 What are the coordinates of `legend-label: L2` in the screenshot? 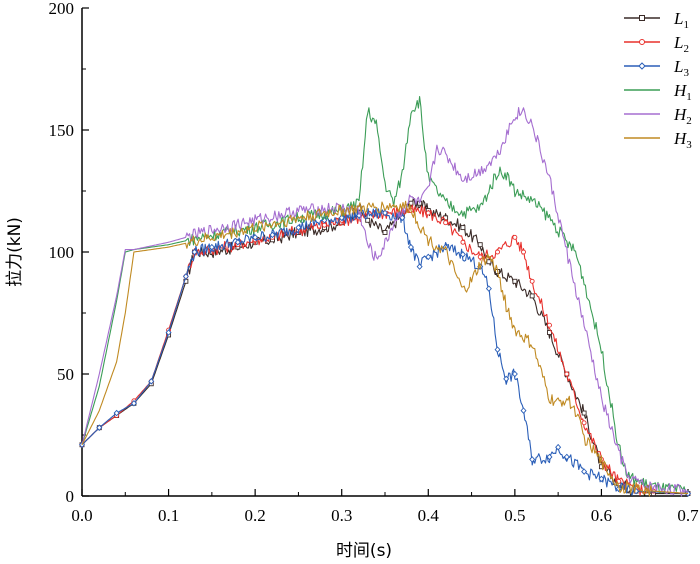 It's located at (681, 44).